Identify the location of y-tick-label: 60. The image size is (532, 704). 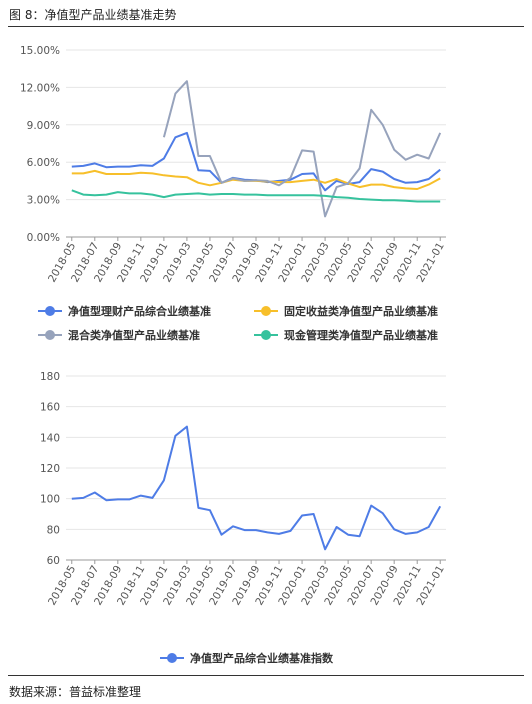
(53, 561).